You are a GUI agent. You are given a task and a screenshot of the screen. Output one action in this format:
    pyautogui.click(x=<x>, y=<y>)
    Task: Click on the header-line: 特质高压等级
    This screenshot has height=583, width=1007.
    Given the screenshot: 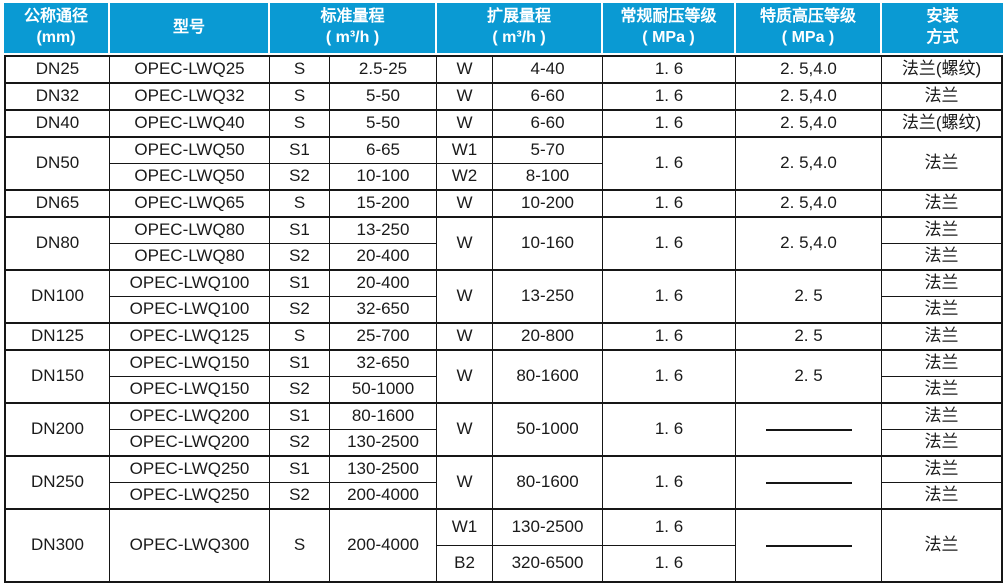 What is the action you would take?
    pyautogui.click(x=808, y=17)
    